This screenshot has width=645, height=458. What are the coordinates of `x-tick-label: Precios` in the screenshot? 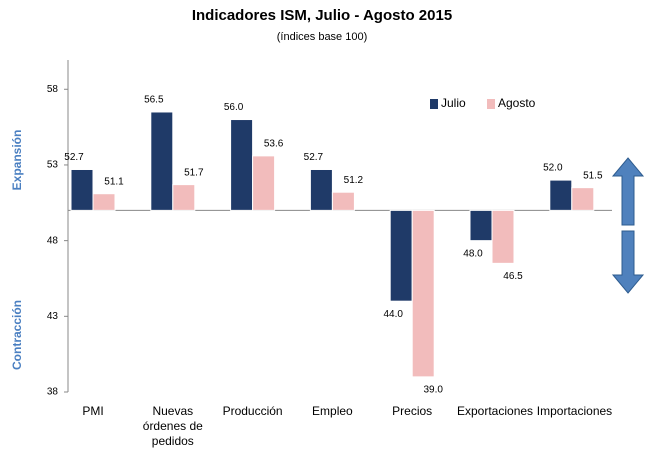 It's located at (412, 411).